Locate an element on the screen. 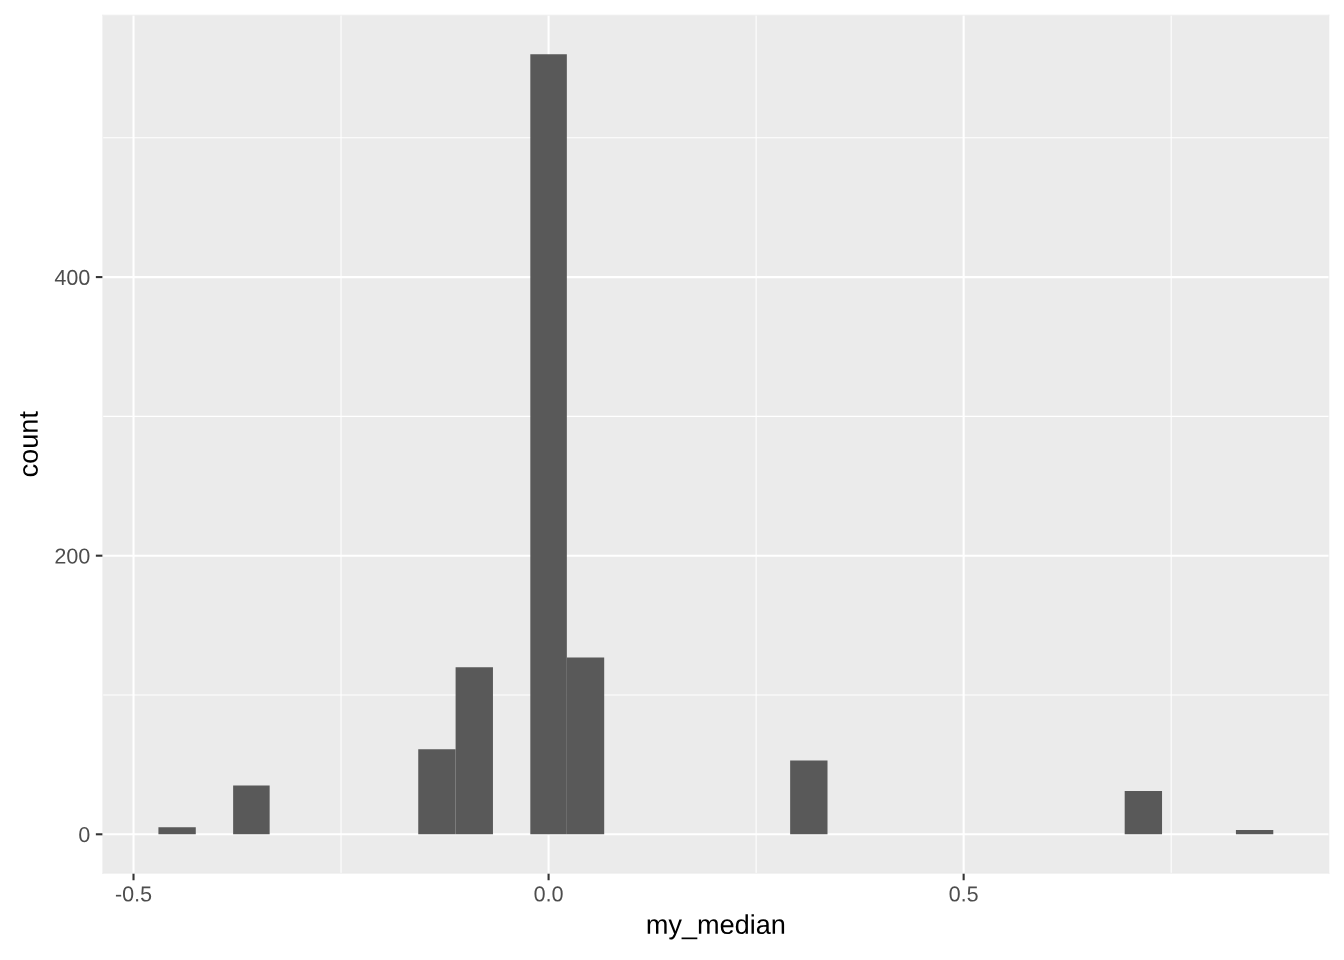  y-tick-label: 200 is located at coordinates (72, 556).